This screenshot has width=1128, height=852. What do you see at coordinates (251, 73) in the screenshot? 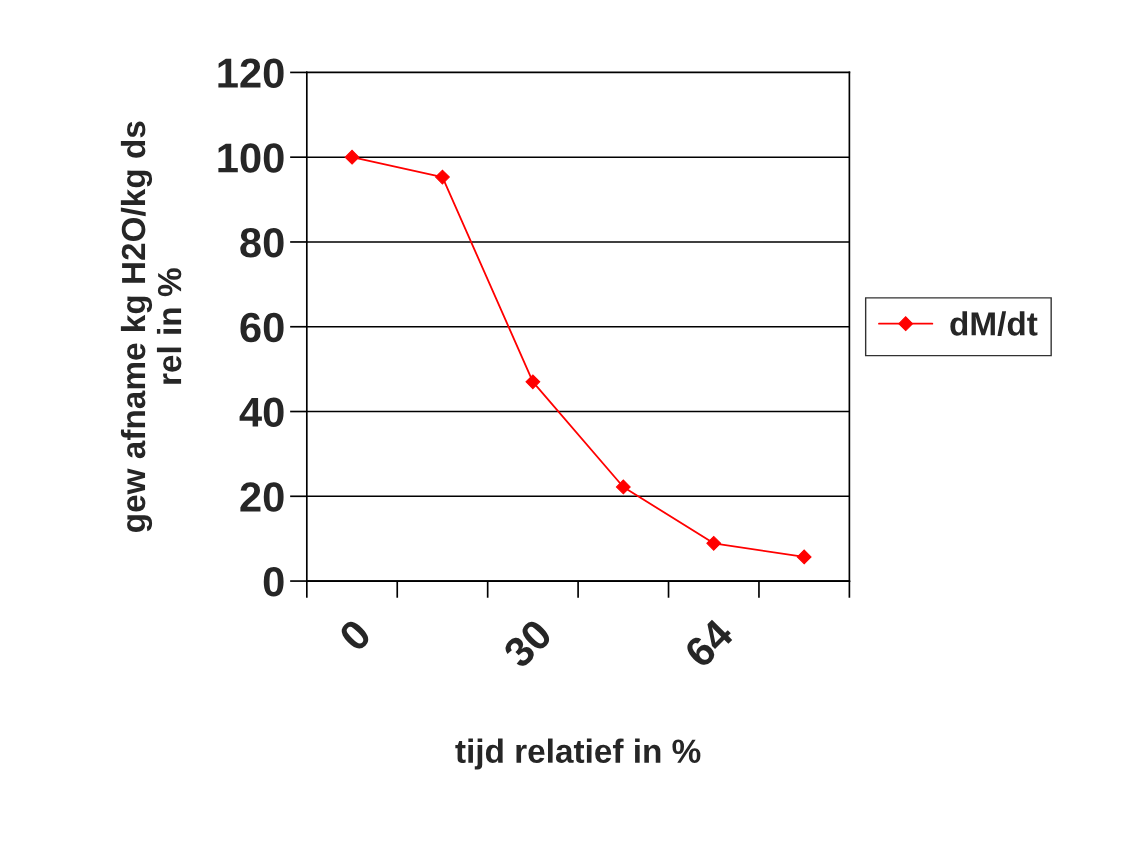
I see `y-tick-label: 120` at bounding box center [251, 73].